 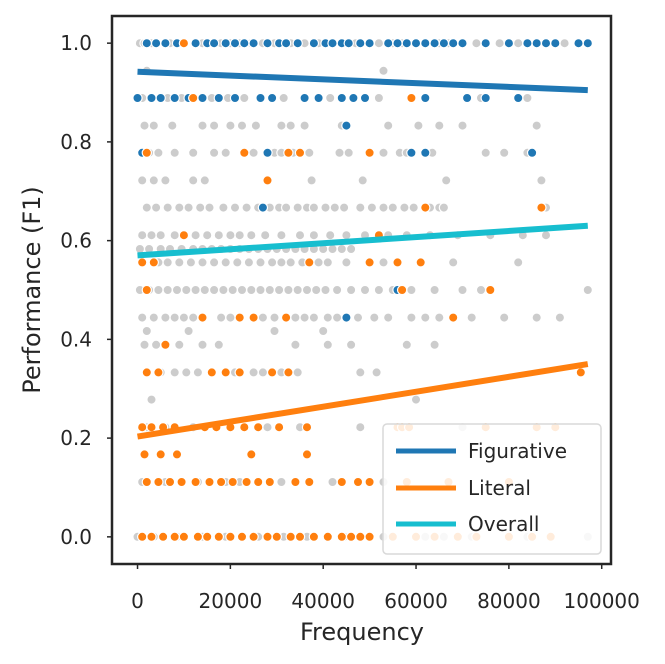 I want to click on legend: Figurative Literal Overall, so click(x=492, y=489).